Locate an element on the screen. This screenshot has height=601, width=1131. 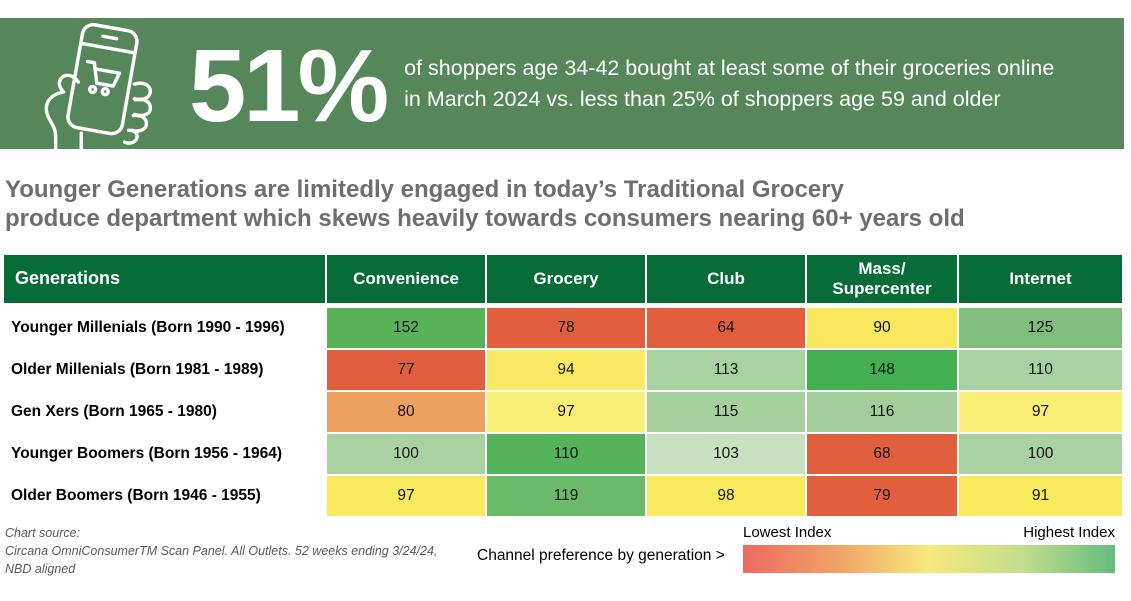
hand-holding-phone-shopping-cart-icon is located at coordinates (97, 85).